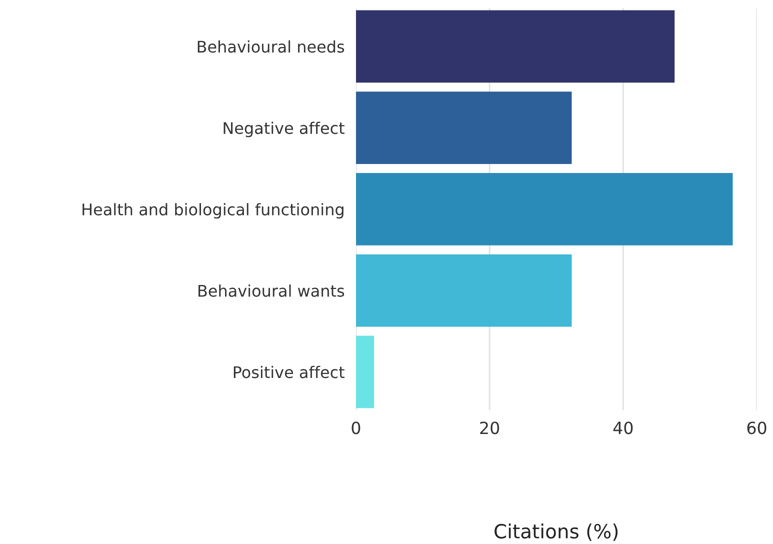 The image size is (773, 544). I want to click on x-tick-label: 0, so click(356, 428).